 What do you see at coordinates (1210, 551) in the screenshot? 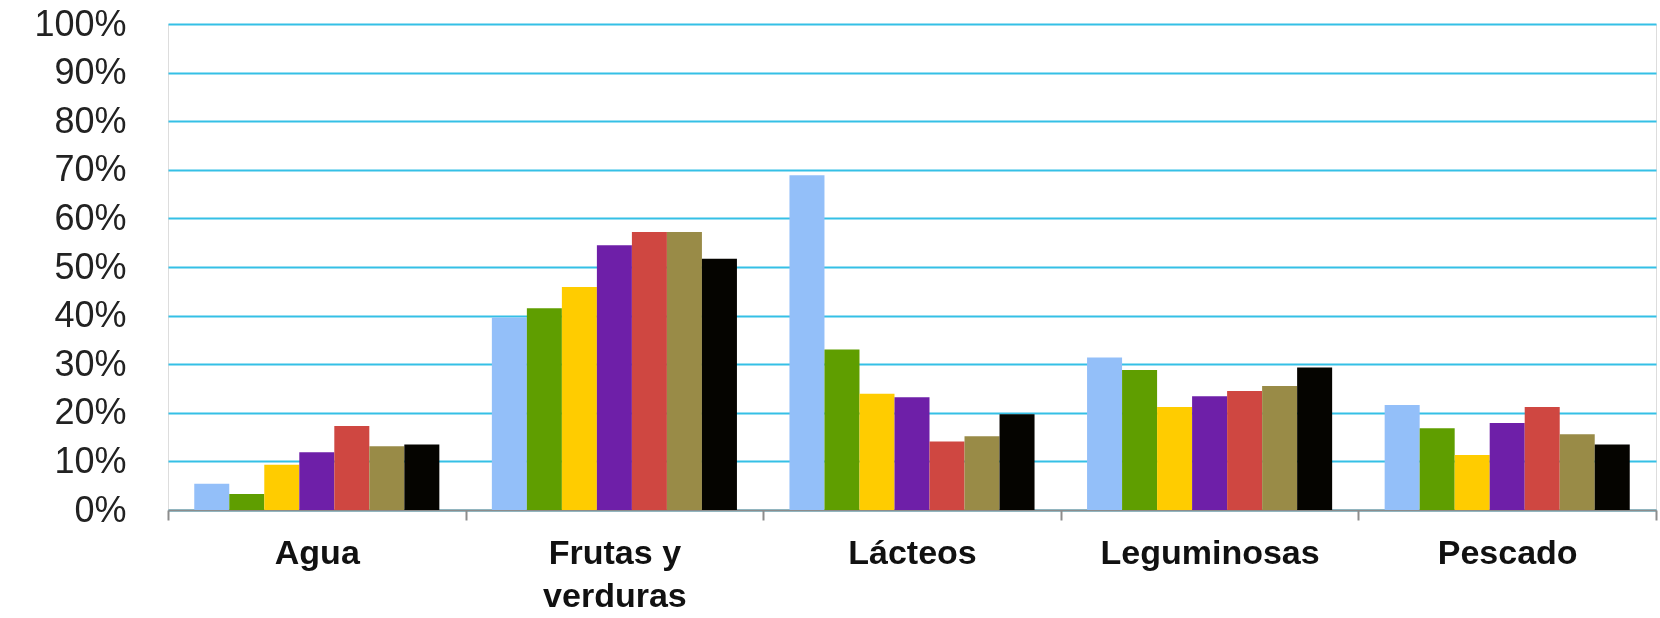
I see `x-tick-label: Leguminosas` at bounding box center [1210, 551].